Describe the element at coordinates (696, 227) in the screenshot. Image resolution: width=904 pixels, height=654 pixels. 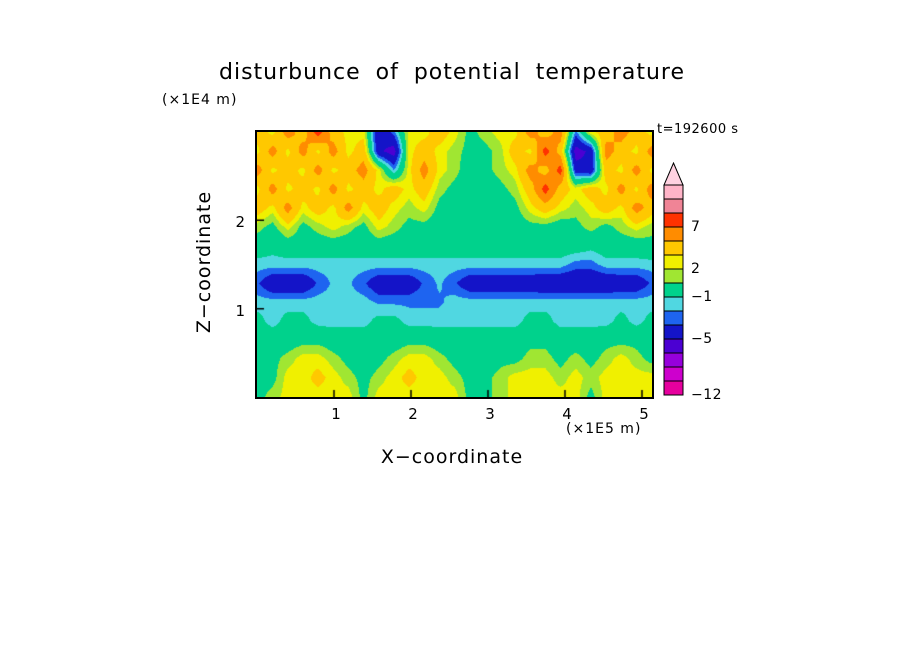
I see `colorbar-tick-label: 7` at that location.